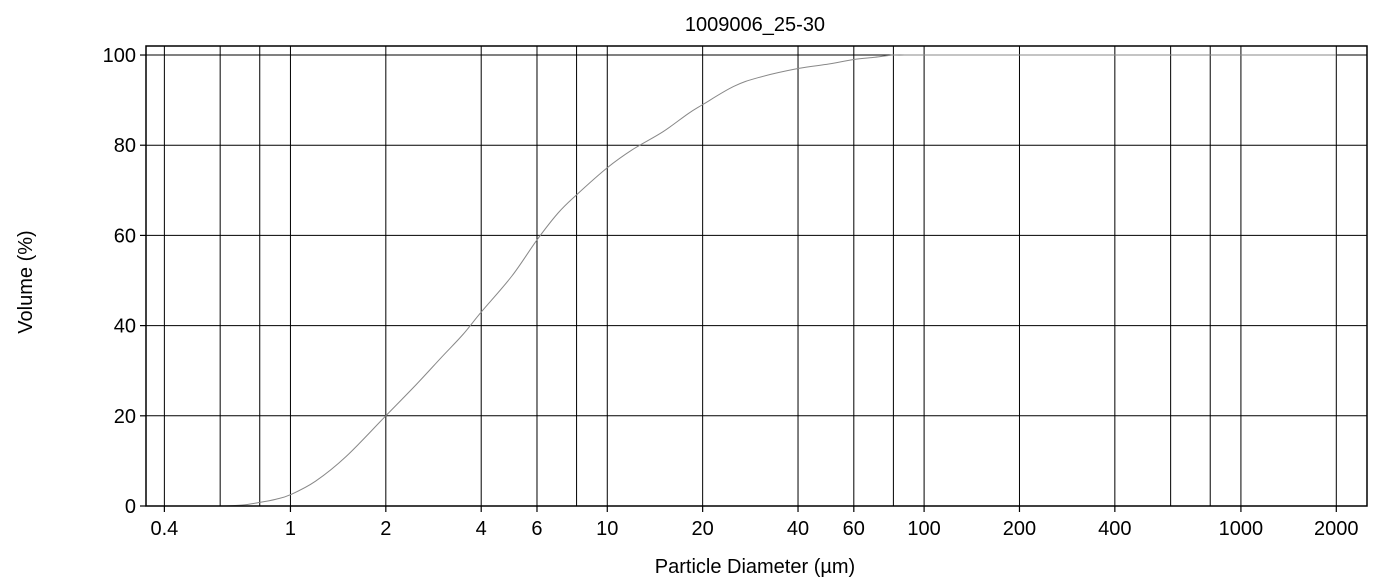 The width and height of the screenshot is (1377, 582). I want to click on x-tick-label: 10, so click(607, 529).